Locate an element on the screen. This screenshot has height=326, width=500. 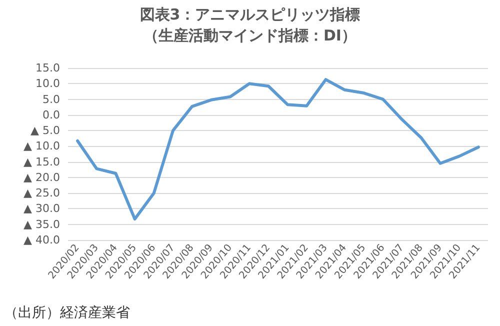
y-tick-label: ▲ 35.0 is located at coordinates (42, 224).